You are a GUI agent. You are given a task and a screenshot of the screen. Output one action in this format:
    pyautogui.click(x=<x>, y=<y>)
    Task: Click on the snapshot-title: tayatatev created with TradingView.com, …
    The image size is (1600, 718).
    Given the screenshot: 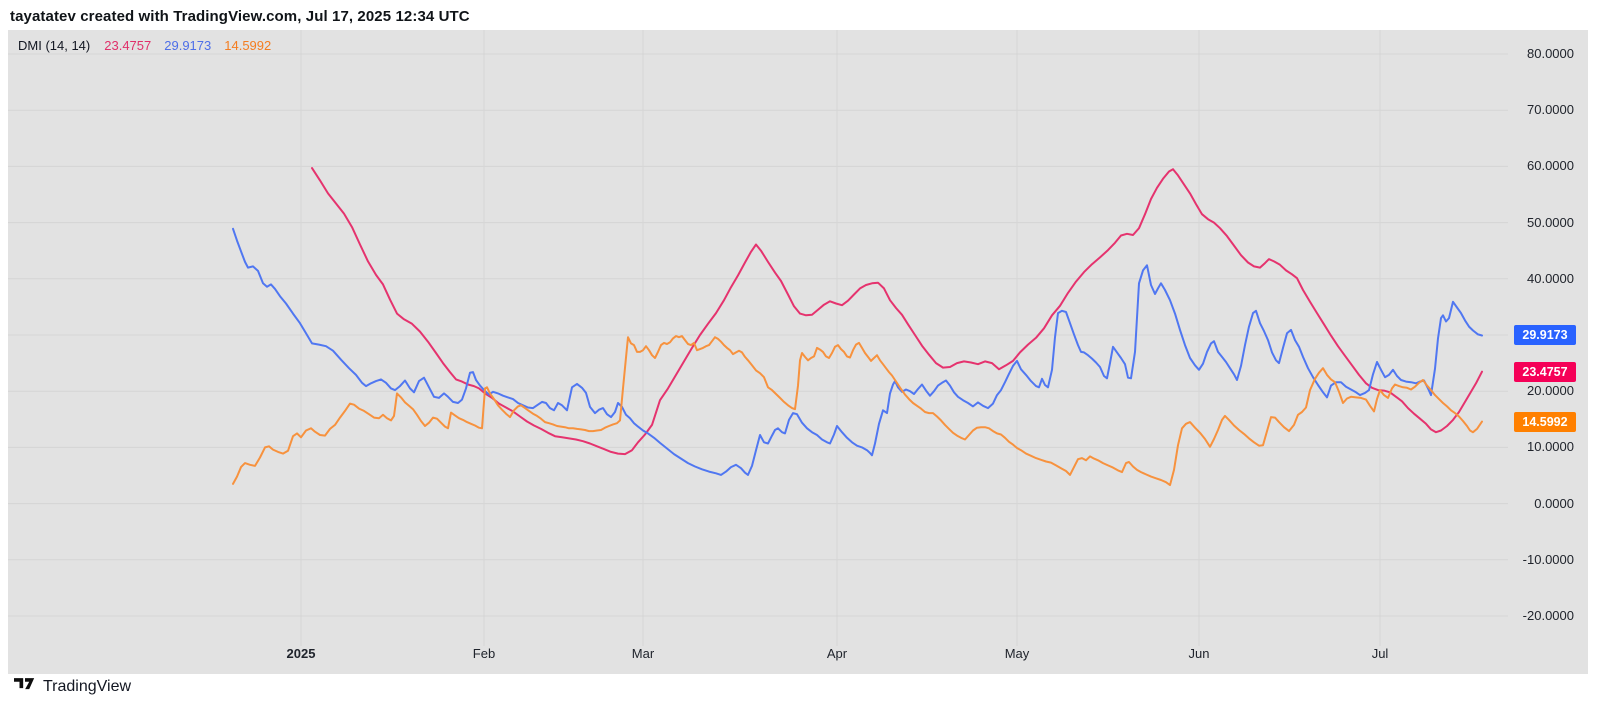 What is the action you would take?
    pyautogui.click(x=240, y=16)
    